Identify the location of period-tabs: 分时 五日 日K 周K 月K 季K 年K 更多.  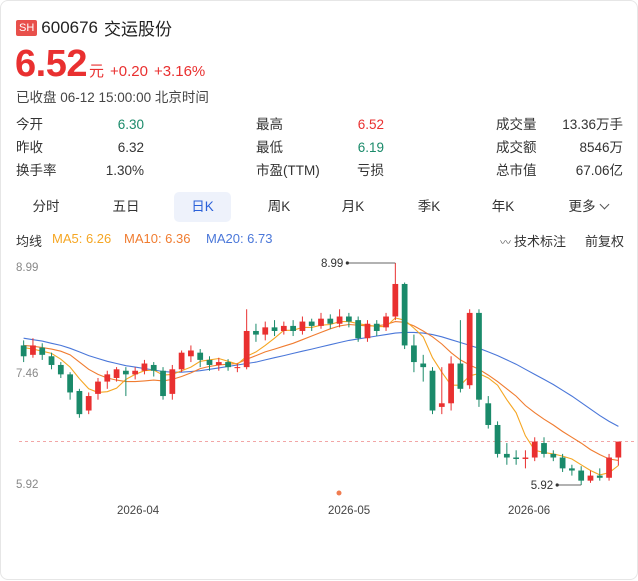
(318, 207).